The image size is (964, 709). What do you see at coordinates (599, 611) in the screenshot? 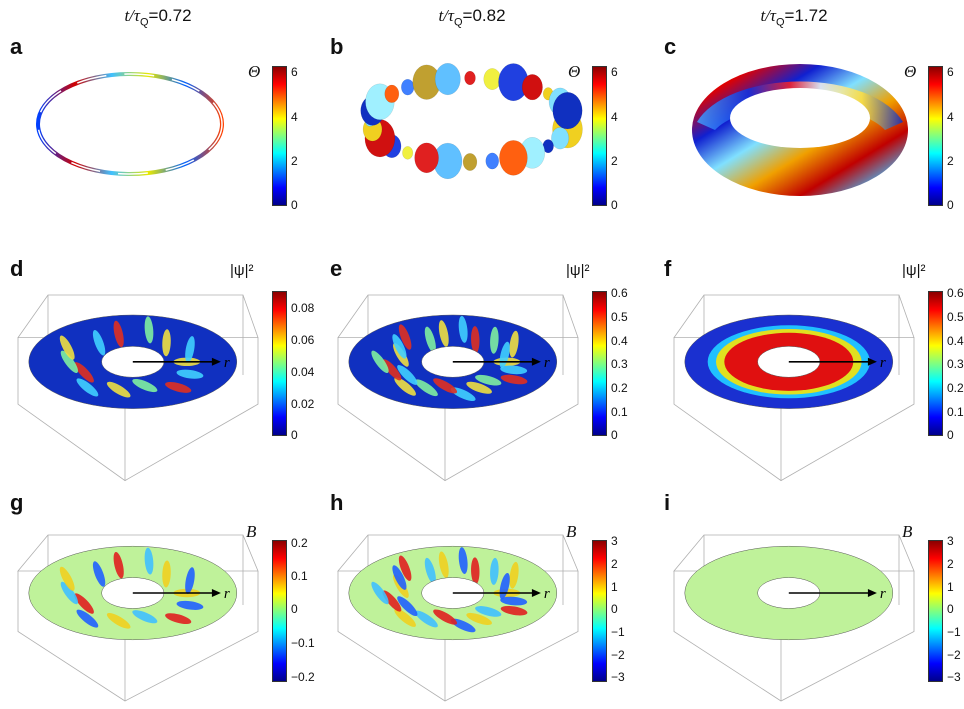
I see `colorbar-b-h` at bounding box center [599, 611].